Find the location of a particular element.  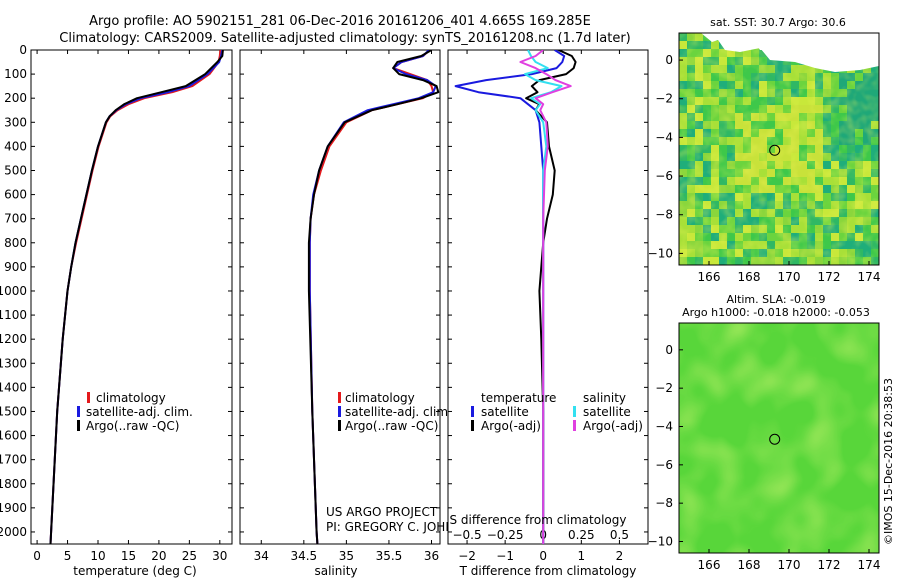

depth-tick-label: 700 is located at coordinates (15, 219).